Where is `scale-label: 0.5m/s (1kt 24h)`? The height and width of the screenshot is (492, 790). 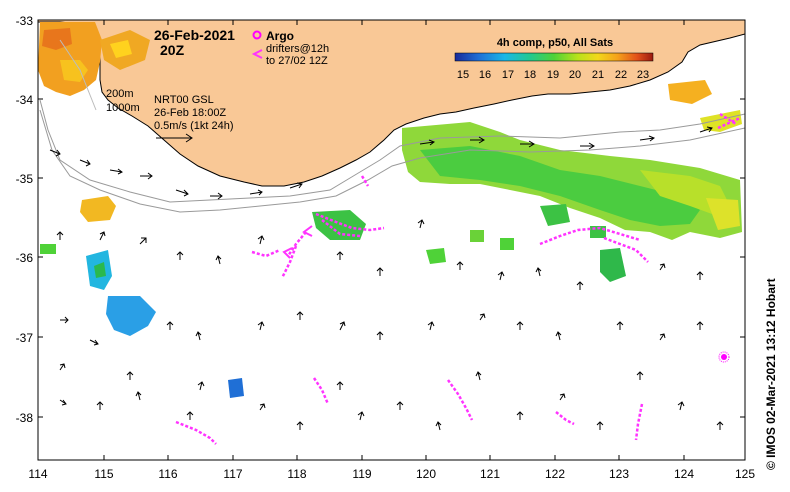 scale-label: 0.5m/s (1kt 24h) is located at coordinates (193, 126).